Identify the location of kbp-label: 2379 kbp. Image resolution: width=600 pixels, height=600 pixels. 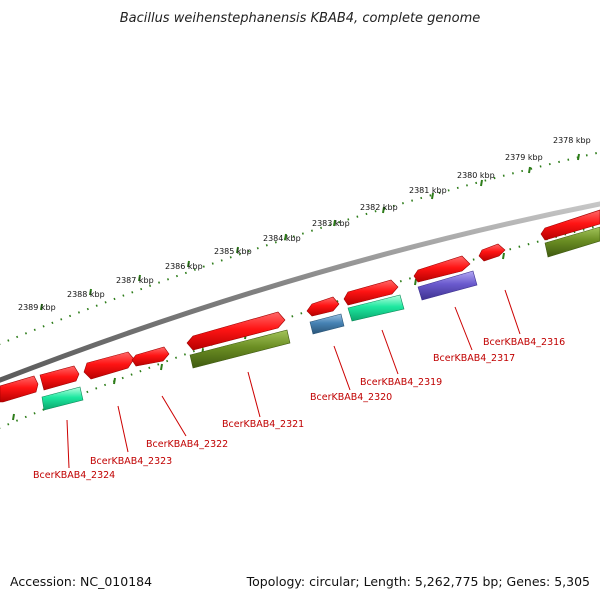
(524, 157).